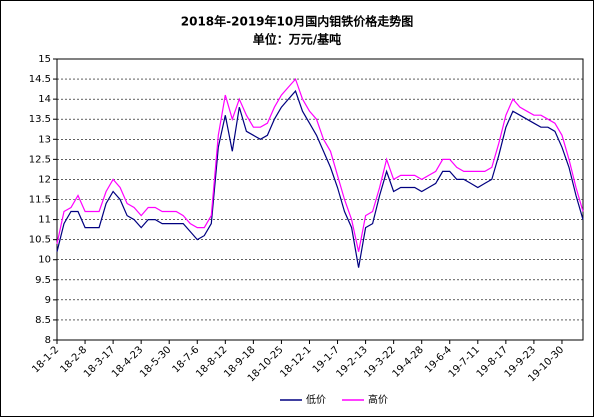 This screenshot has height=417, width=594. What do you see at coordinates (297, 39) in the screenshot?
I see `chart-subtitle: 单位：万元/基吨` at bounding box center [297, 39].